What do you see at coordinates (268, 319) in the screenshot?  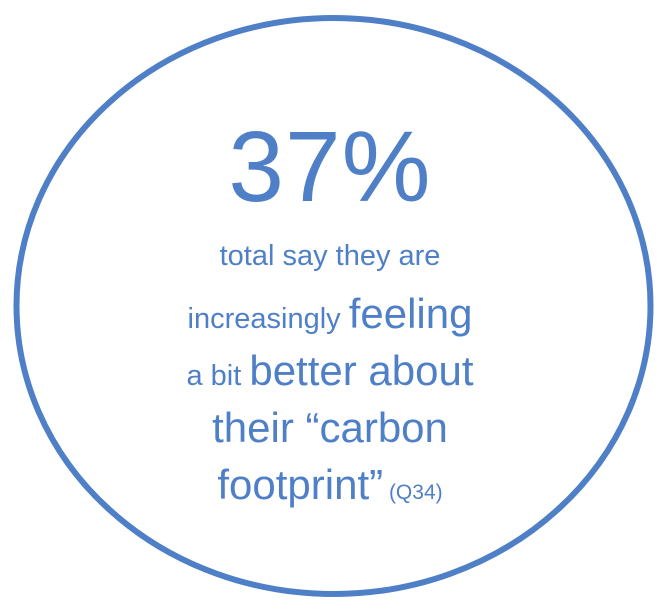 I see `stat-line-2-small: increasingly` at bounding box center [268, 319].